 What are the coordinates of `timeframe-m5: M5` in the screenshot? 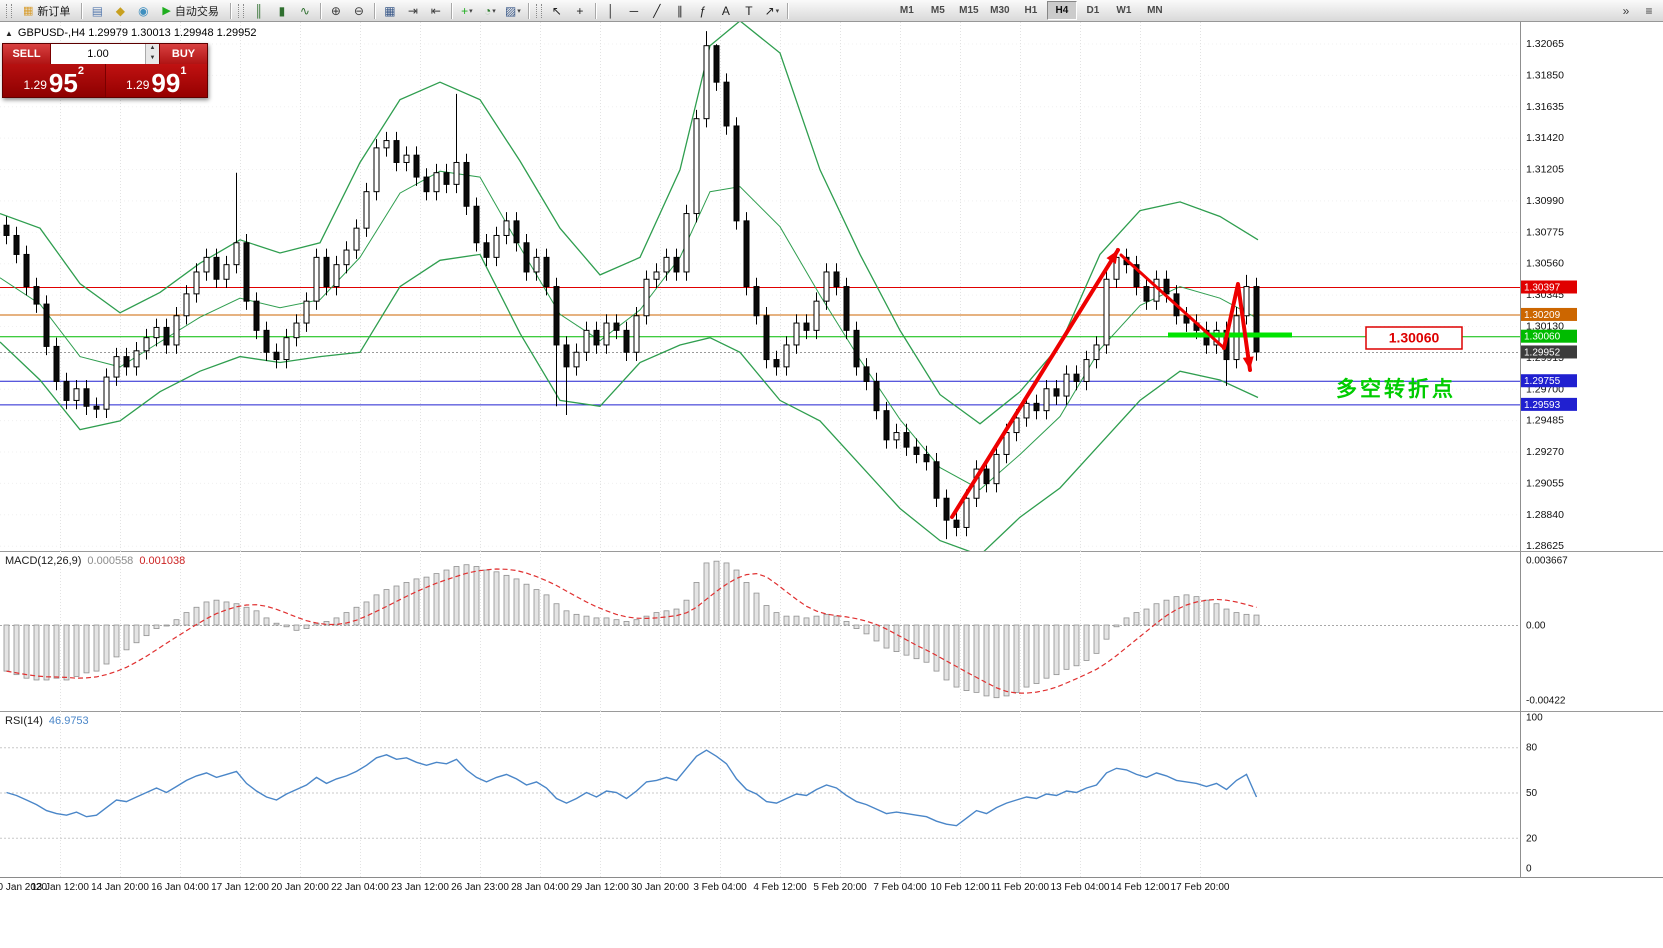 It's located at (937, 10).